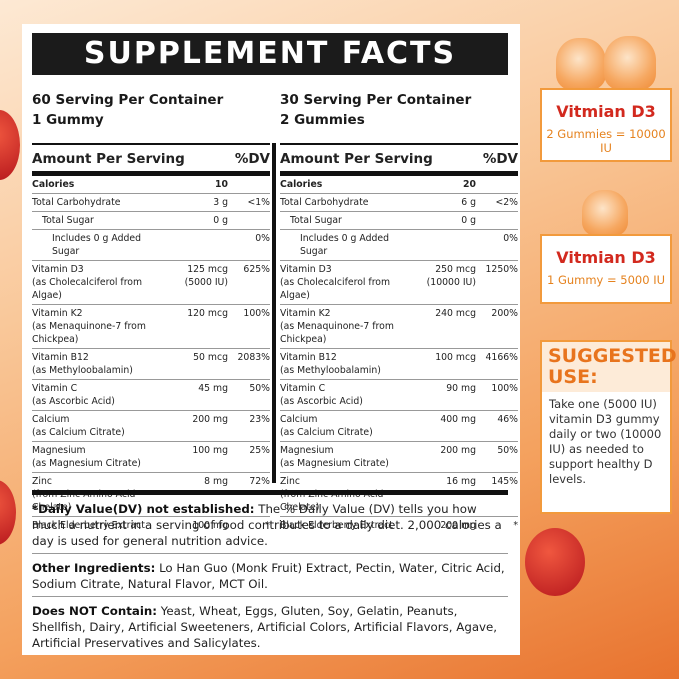 This screenshot has height=679, width=679. What do you see at coordinates (256, 269) in the screenshot?
I see `daily-value: 625%` at bounding box center [256, 269].